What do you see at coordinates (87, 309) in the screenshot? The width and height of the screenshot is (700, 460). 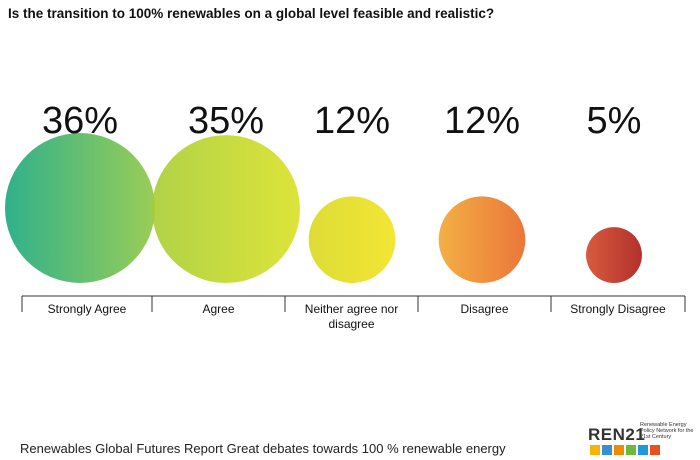 I see `category-label: Strongly Agree` at bounding box center [87, 309].